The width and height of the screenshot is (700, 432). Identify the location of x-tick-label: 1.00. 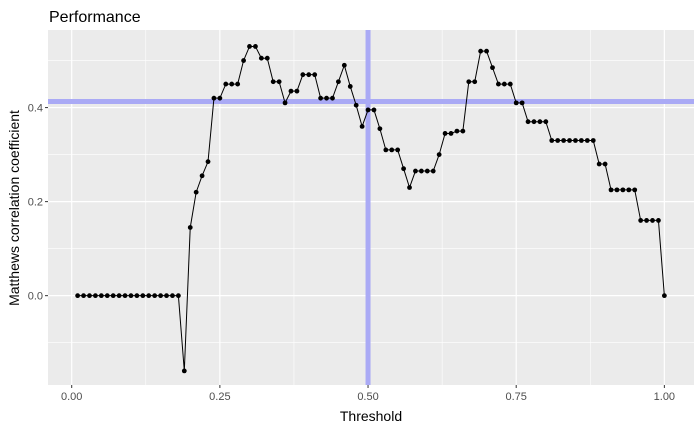
(664, 397).